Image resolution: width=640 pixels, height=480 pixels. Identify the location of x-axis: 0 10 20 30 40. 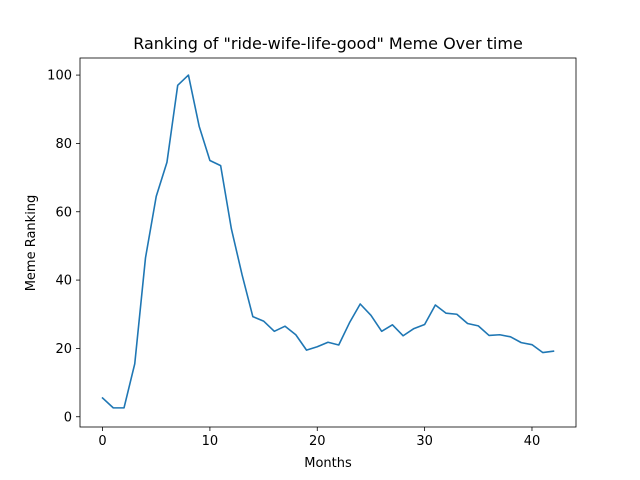
(319, 438).